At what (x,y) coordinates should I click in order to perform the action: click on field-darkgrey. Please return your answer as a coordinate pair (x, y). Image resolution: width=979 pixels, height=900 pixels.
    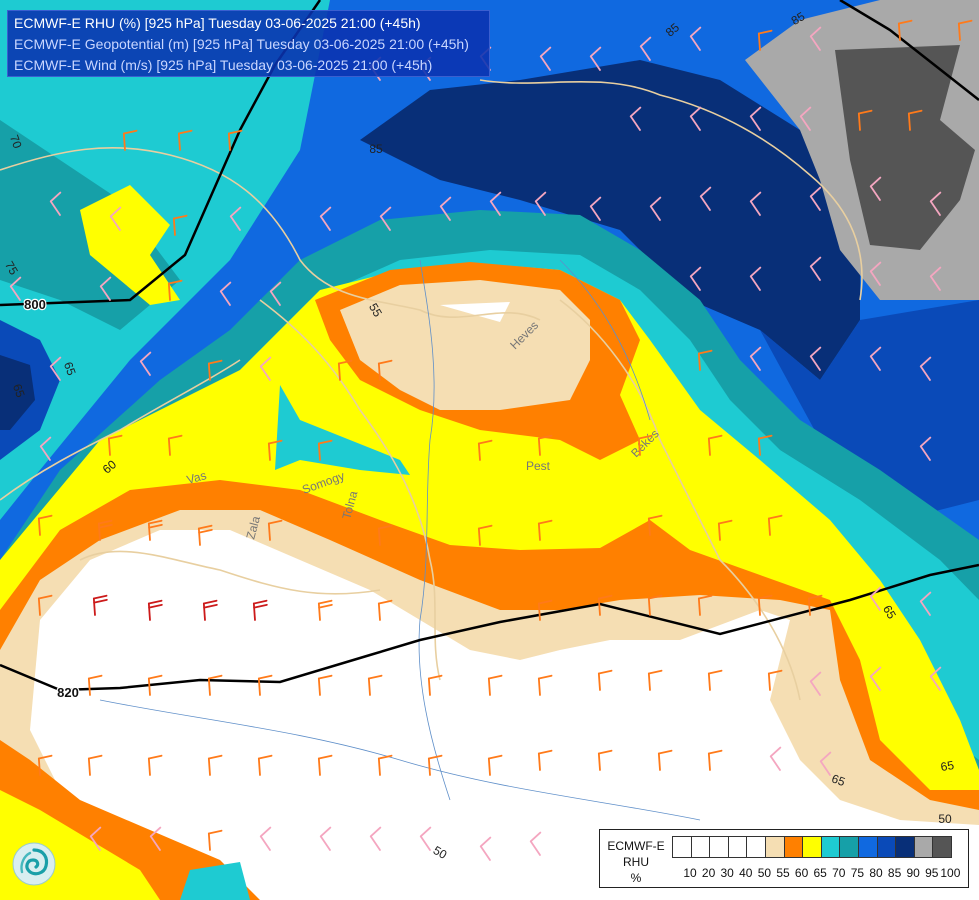
    Looking at the image, I should click on (905, 147).